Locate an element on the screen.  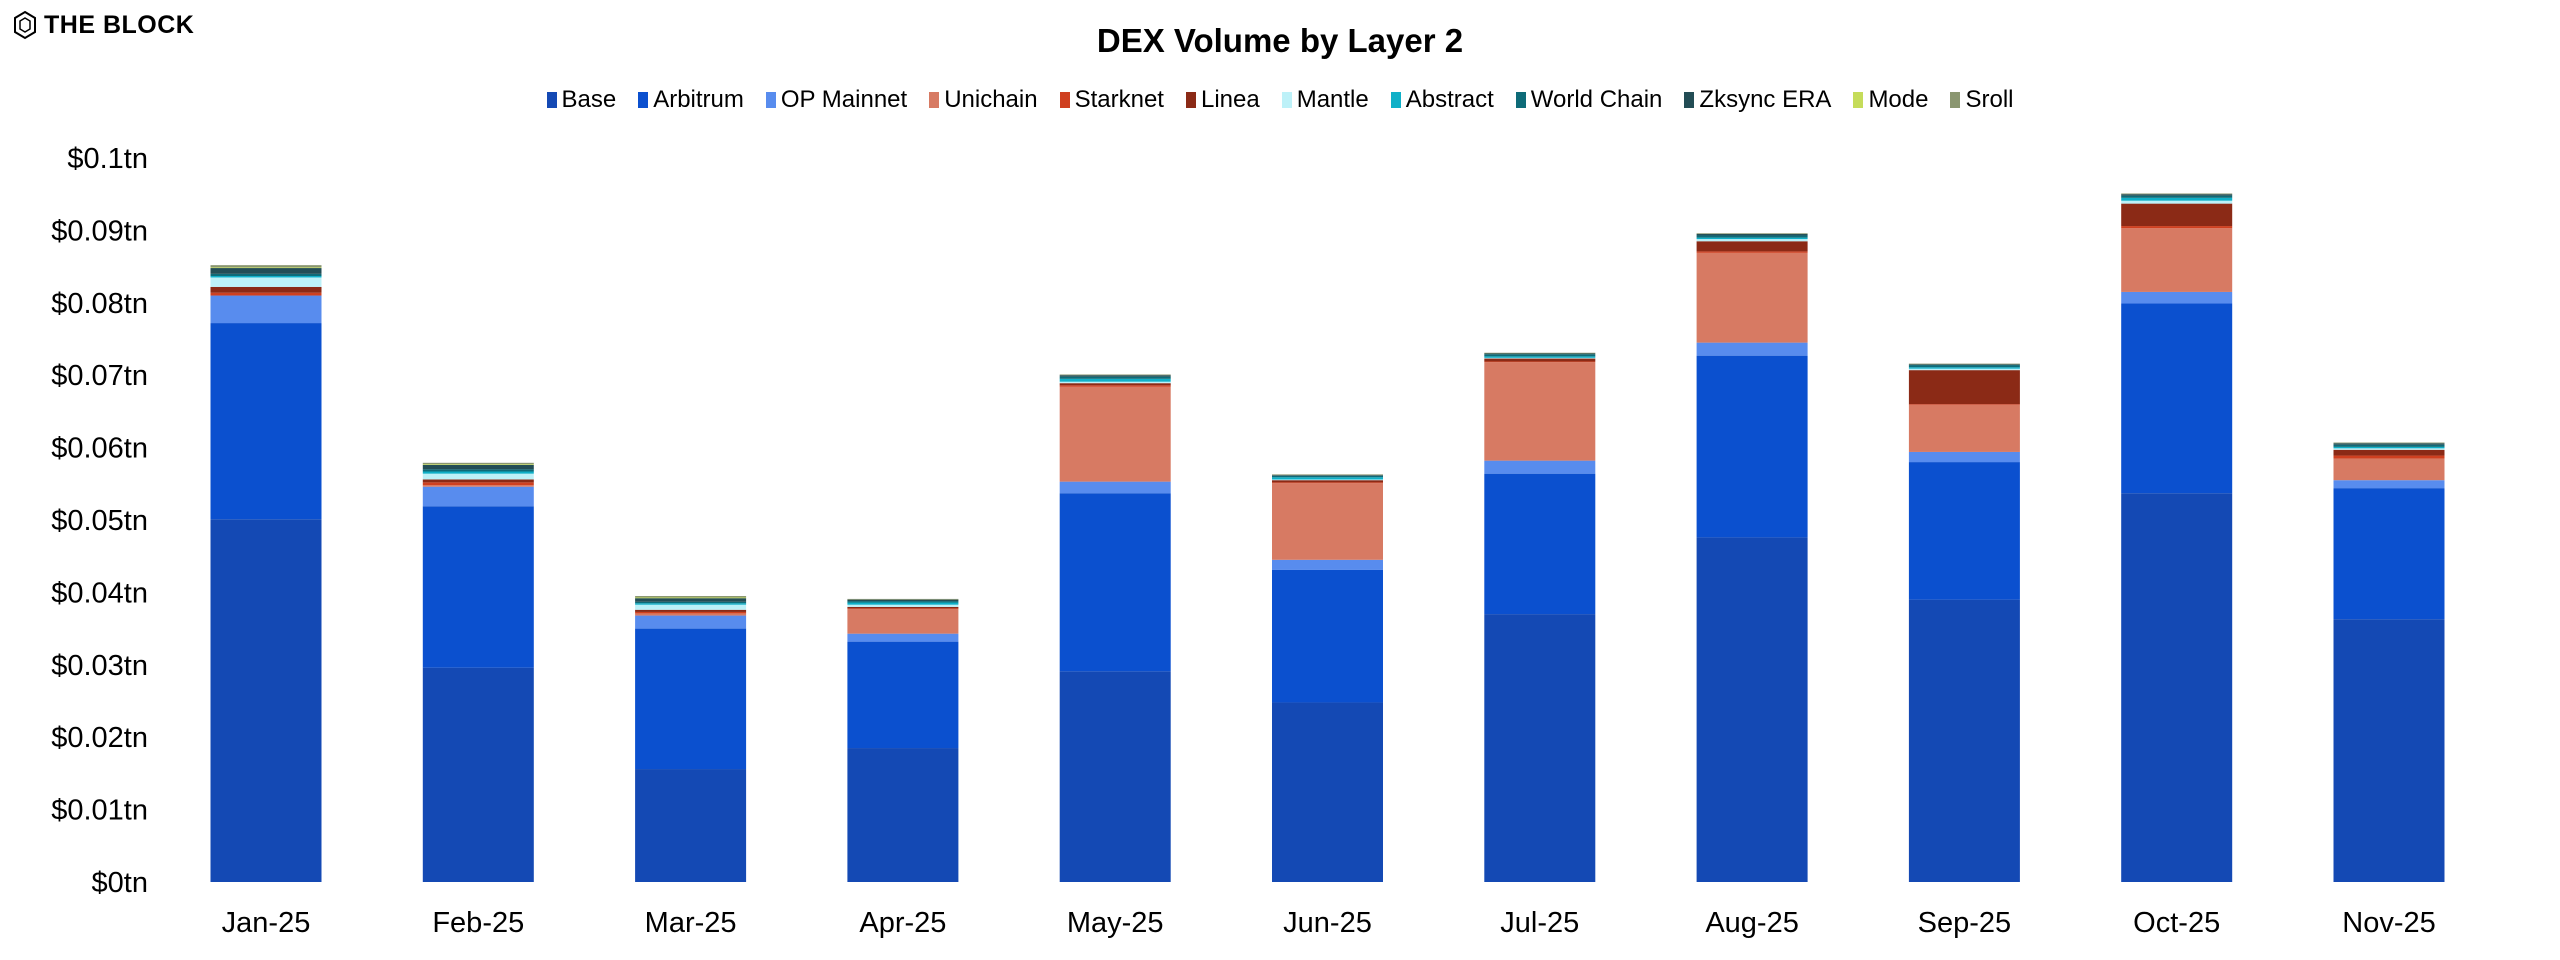
x-tick-label: Jan-25 is located at coordinates (266, 923).